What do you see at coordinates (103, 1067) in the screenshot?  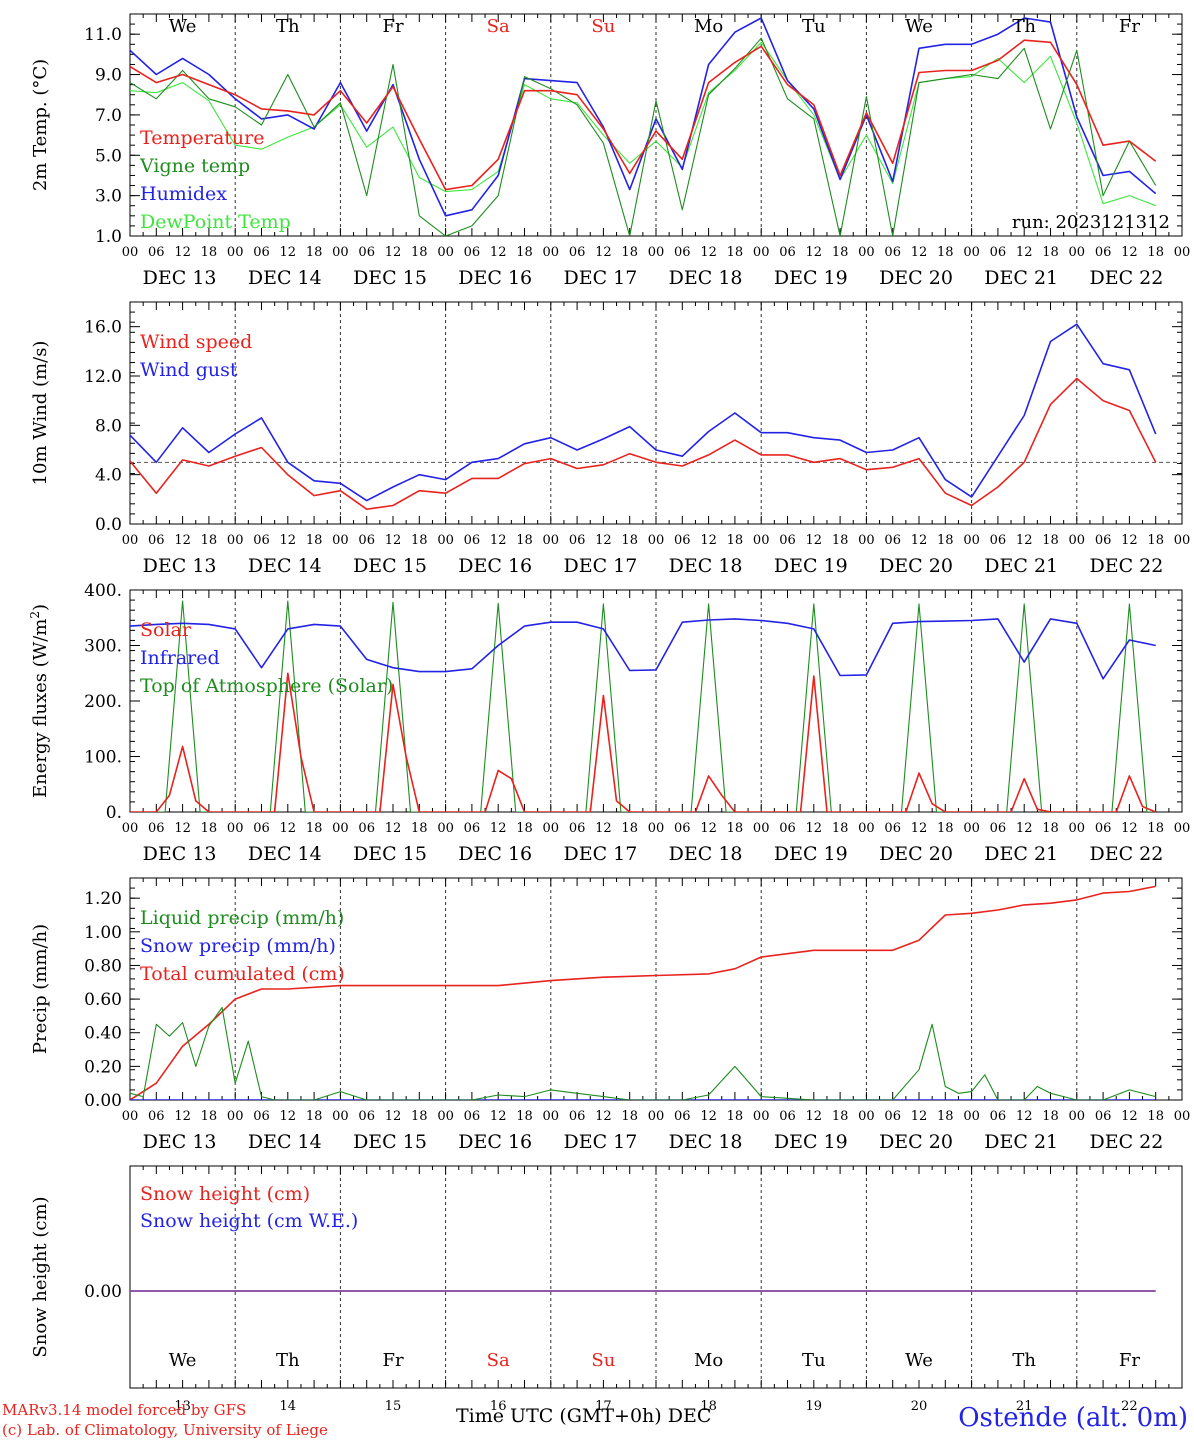 I see `y-tick-label: 0.20` at bounding box center [103, 1067].